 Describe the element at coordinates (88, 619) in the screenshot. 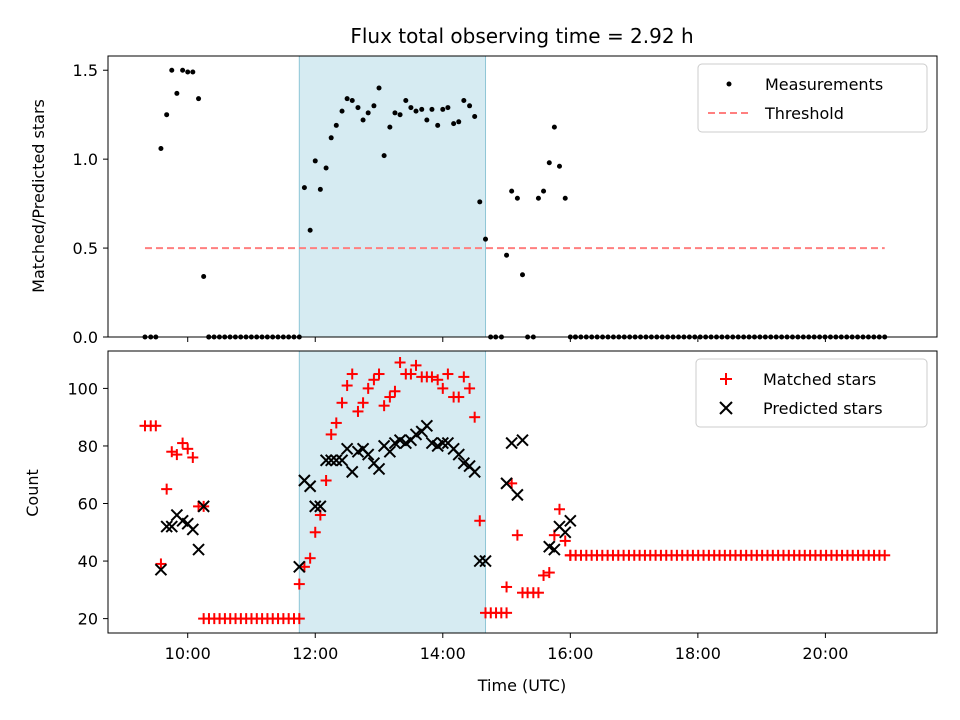

I see `bottom-y-tick-label: 20` at that location.